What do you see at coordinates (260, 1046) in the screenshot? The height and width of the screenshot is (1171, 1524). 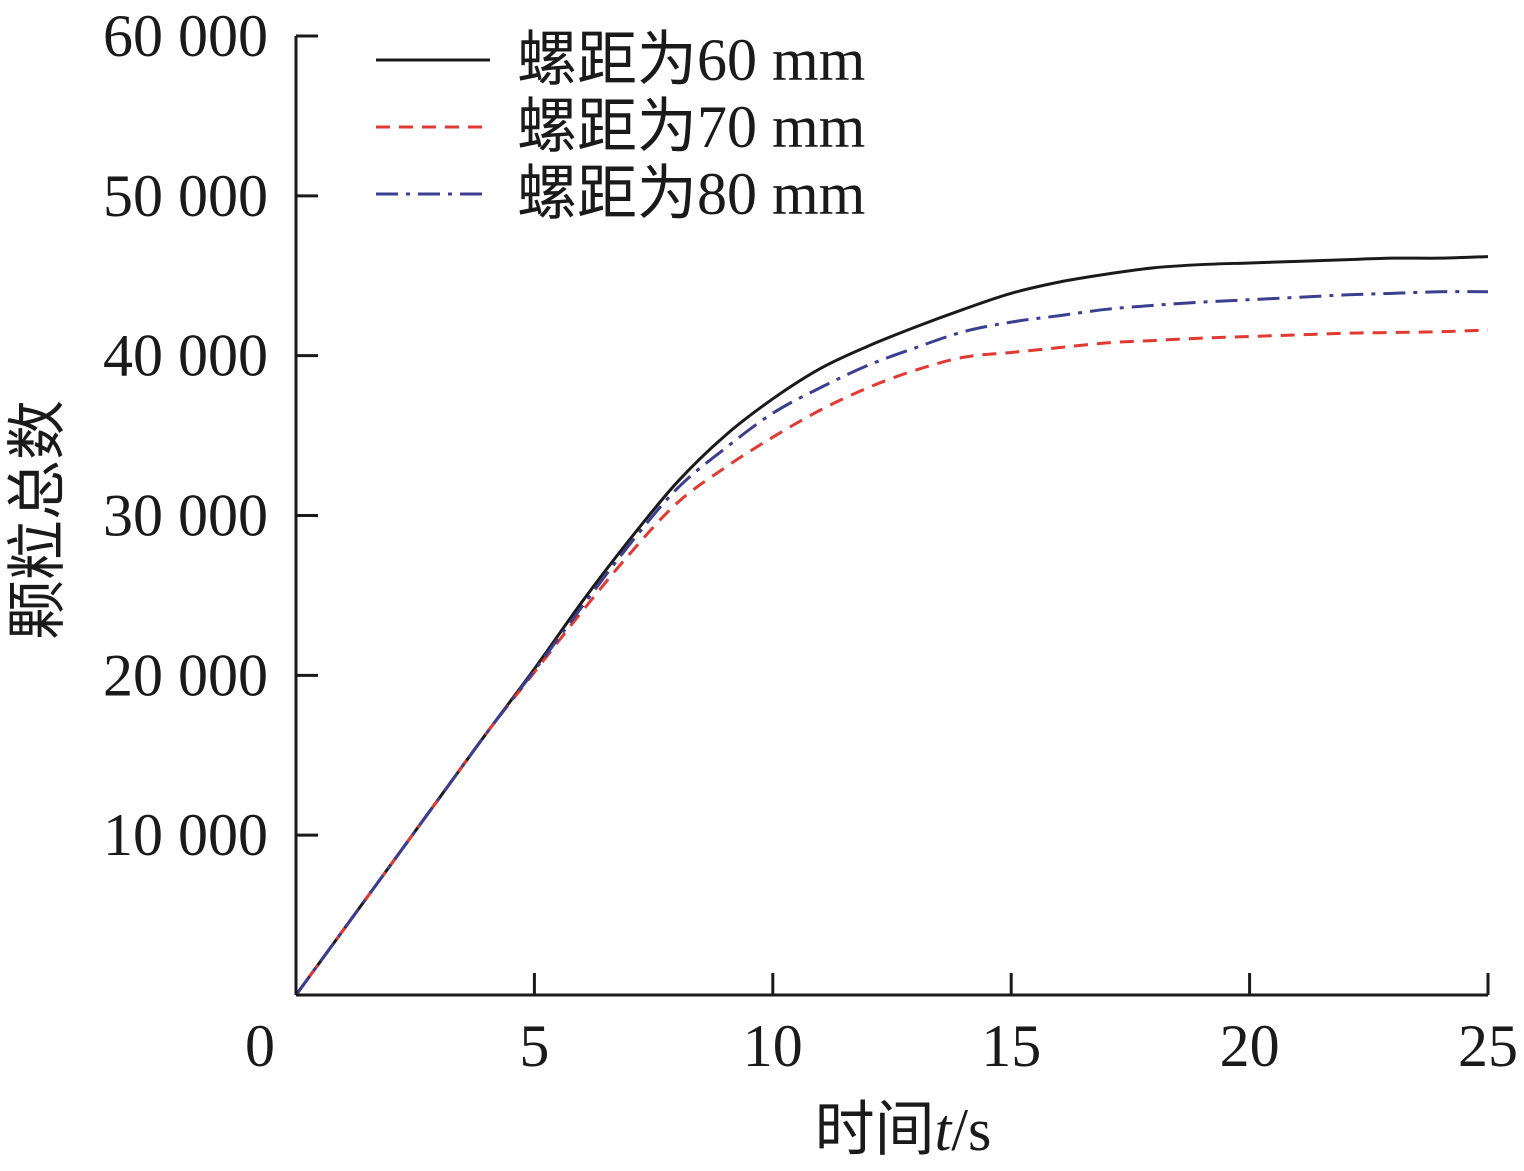 I see `x-tick-label: 0` at bounding box center [260, 1046].